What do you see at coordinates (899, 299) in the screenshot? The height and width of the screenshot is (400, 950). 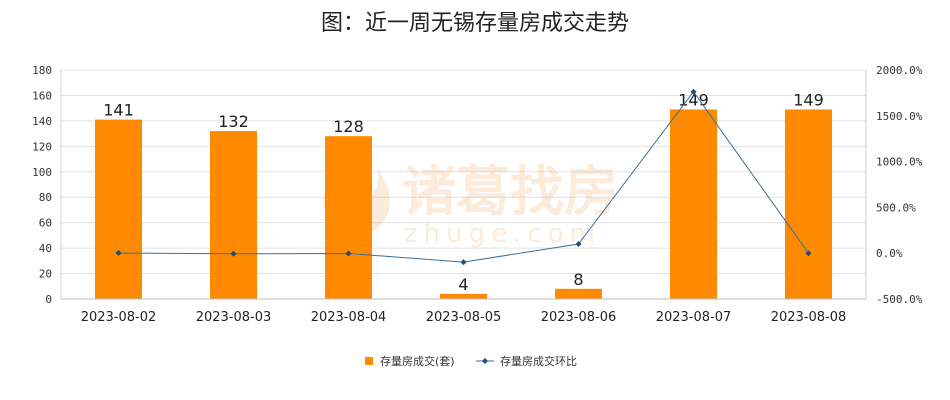 I see `y-right-tick-label: -500.0%` at bounding box center [899, 299].